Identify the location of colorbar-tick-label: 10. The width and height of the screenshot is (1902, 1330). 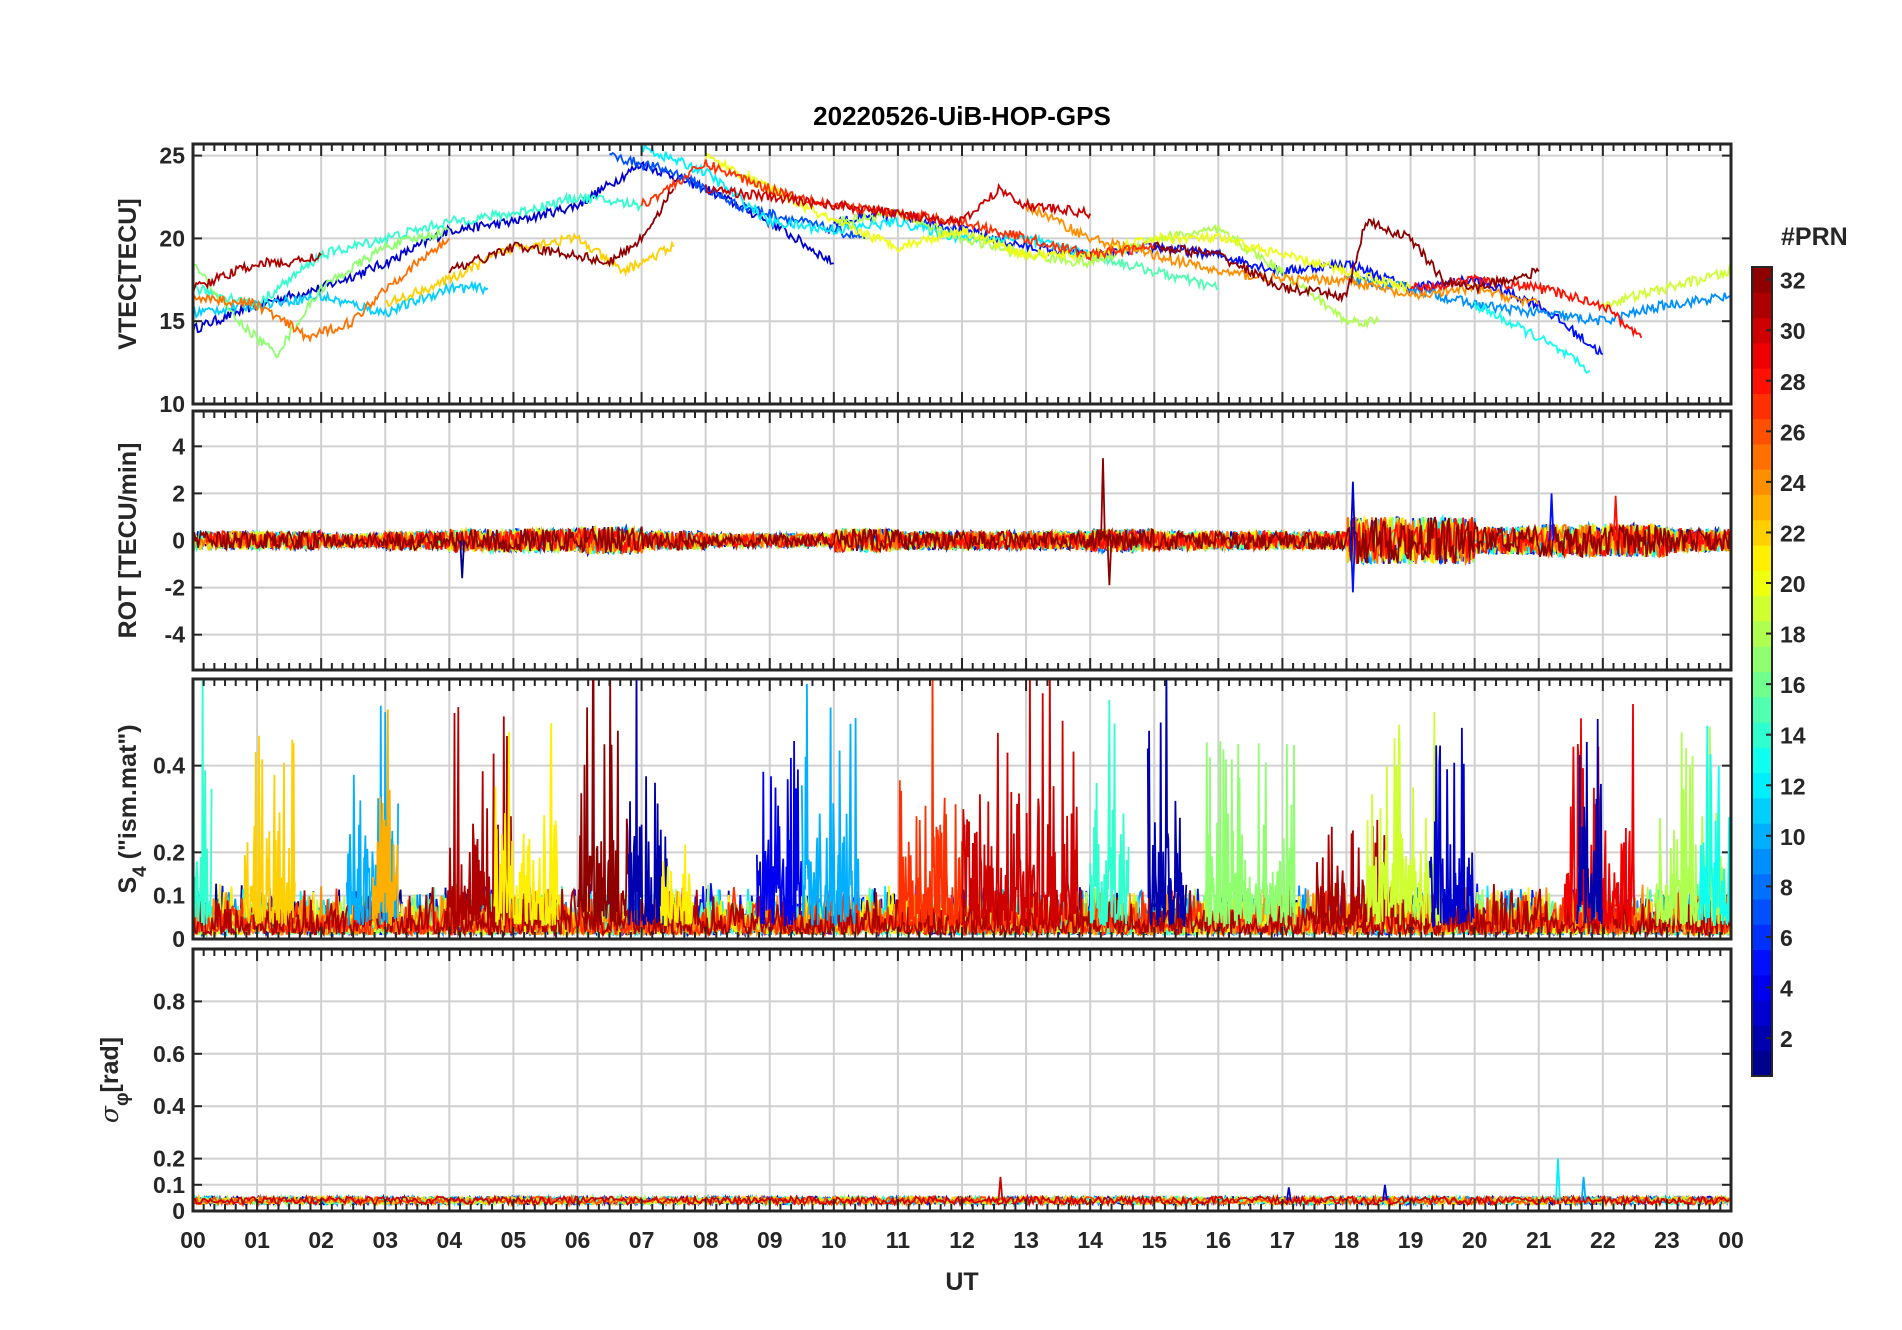
(1793, 837).